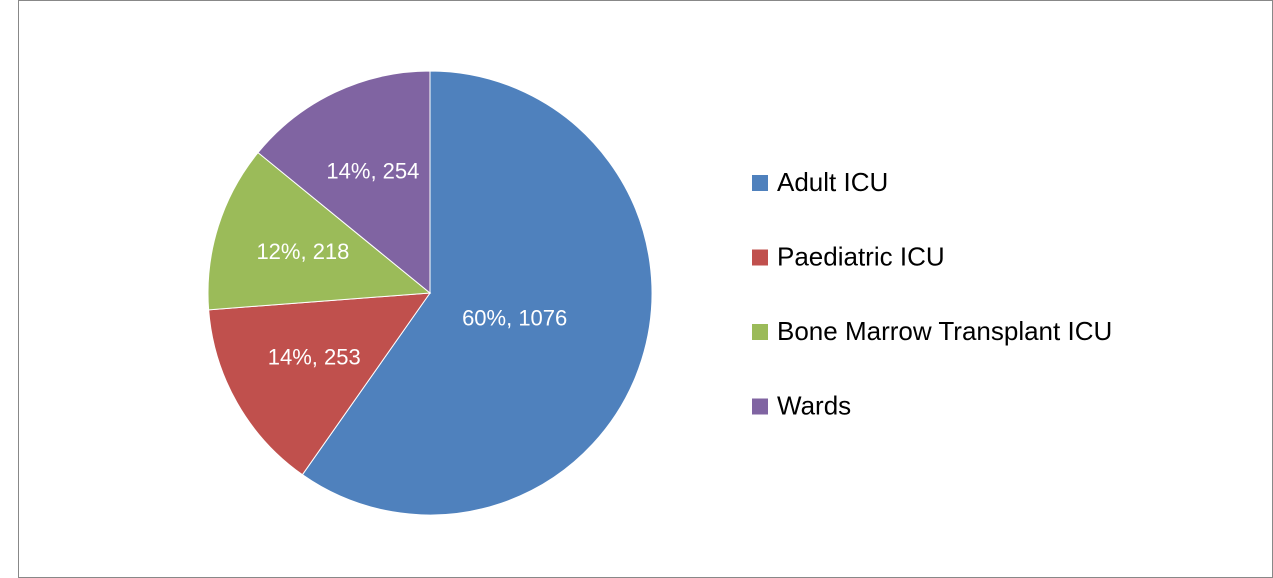  I want to click on legend-label: Paediatric ICU, so click(861, 256).